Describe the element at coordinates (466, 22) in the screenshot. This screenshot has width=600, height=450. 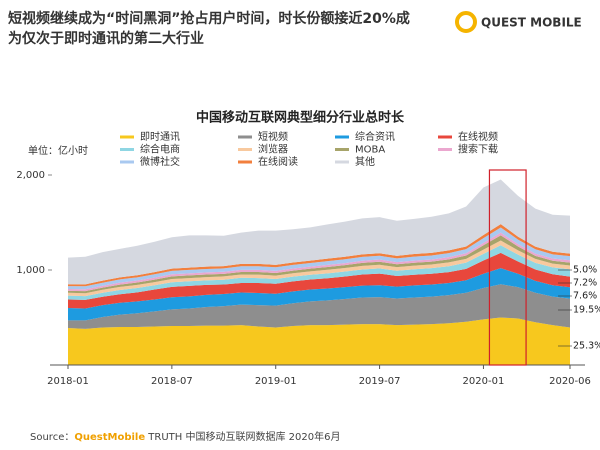
I see `logo-icon` at that location.